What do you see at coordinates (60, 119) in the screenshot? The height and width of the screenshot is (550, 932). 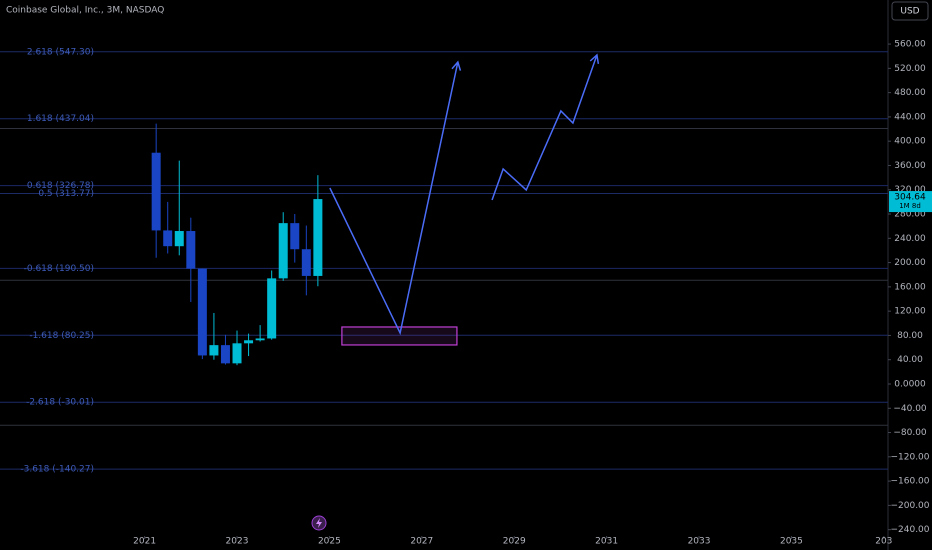 I see `fib-label: 1.618 (437.04)` at bounding box center [60, 119].